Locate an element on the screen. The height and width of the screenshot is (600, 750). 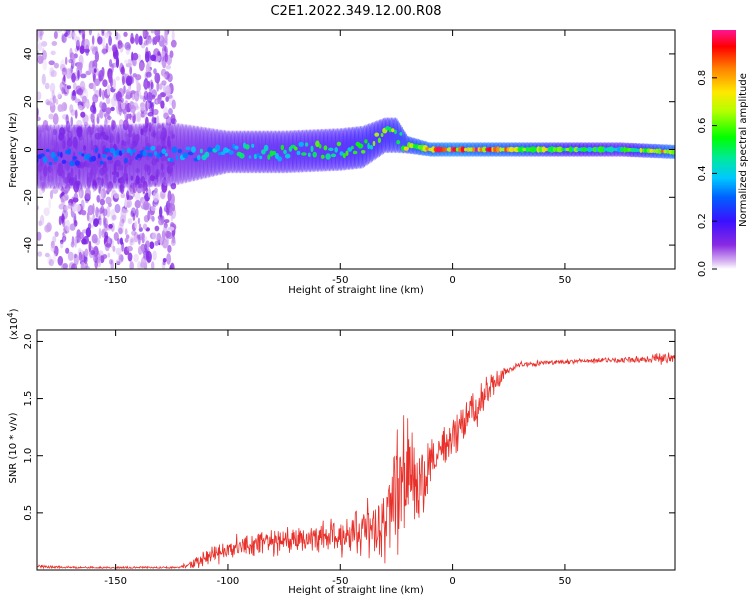
spectrogram-y-tick-label: 0 is located at coordinates (28, 149).